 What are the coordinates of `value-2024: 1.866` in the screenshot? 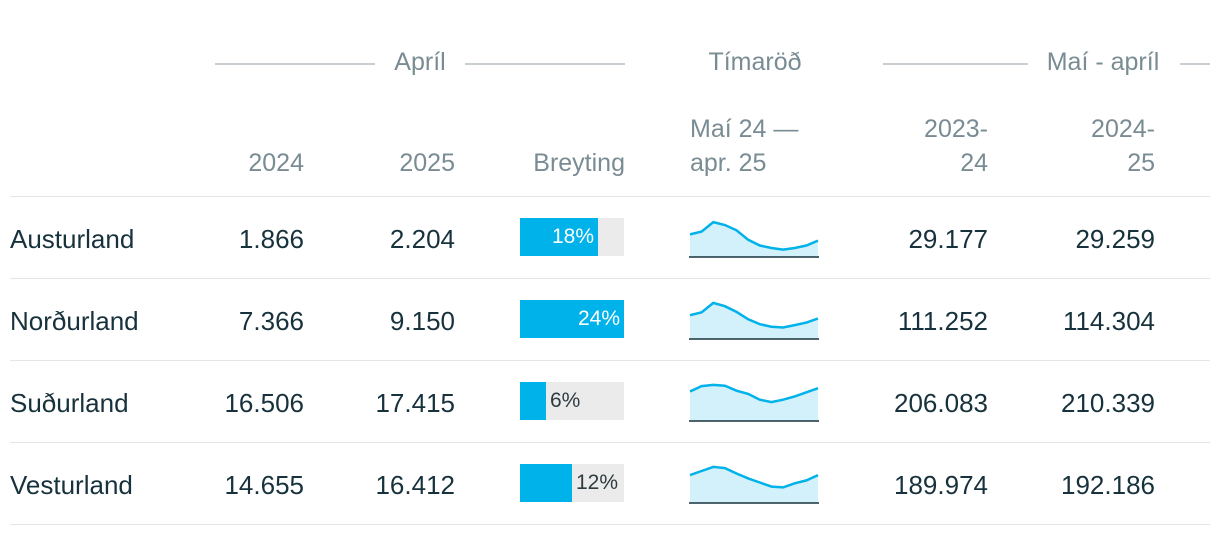 It's located at (271, 239).